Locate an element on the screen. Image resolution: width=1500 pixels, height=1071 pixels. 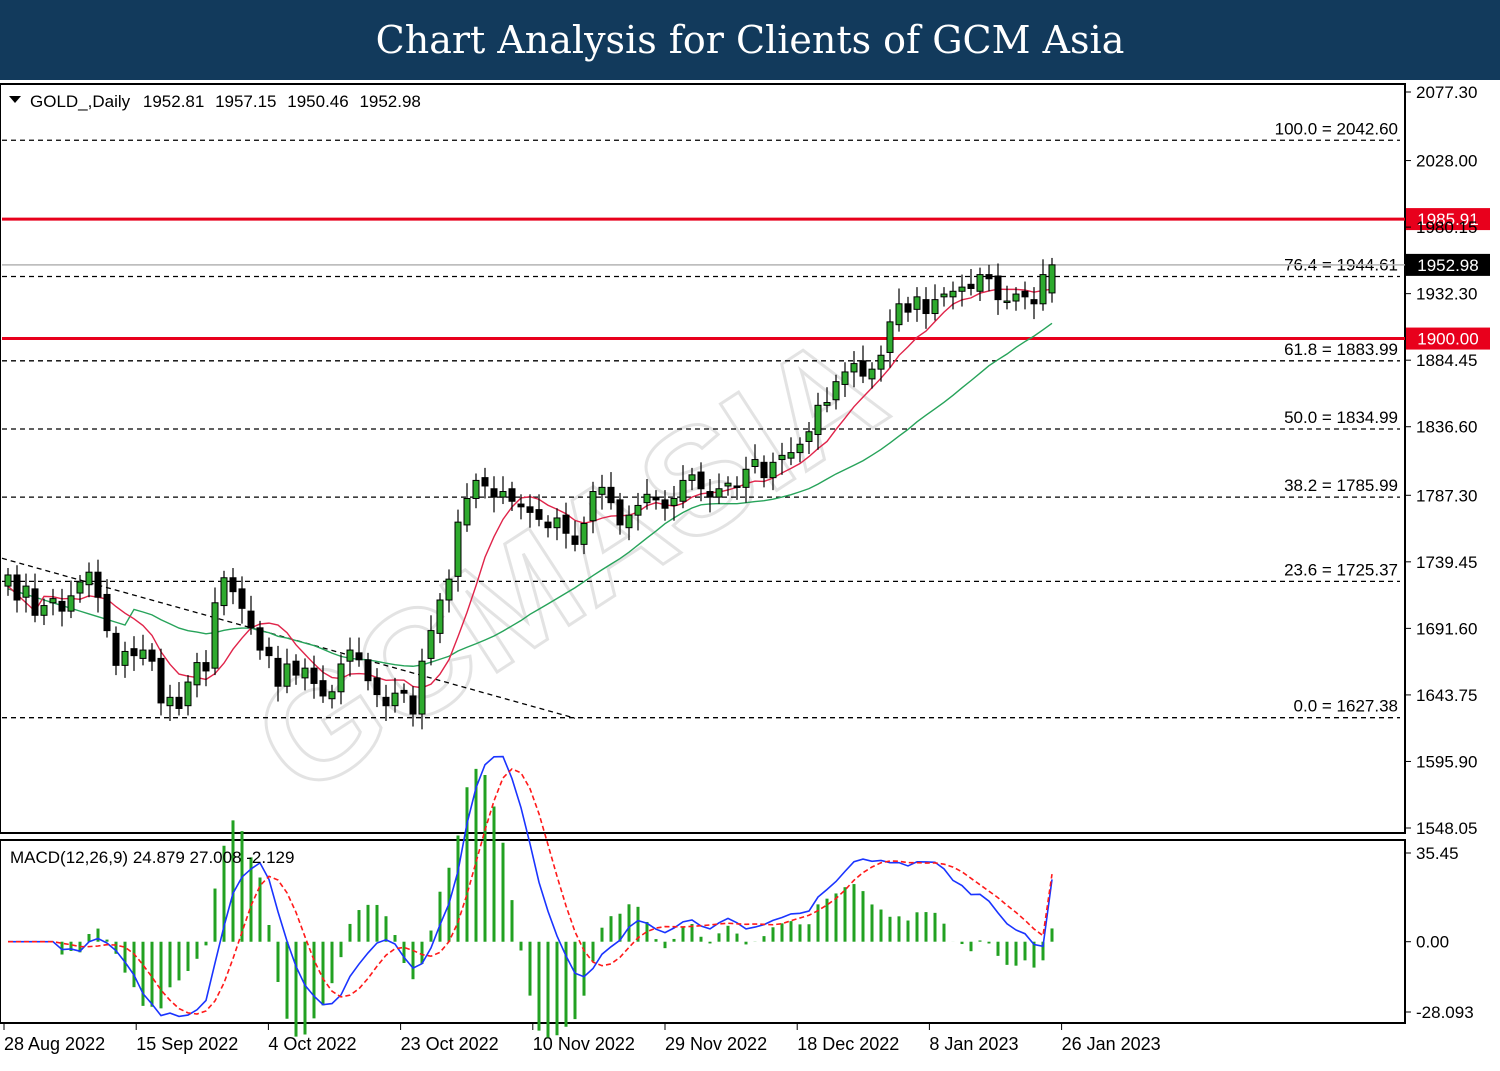
y-tick-label: 2077.30 is located at coordinates (1446, 92).